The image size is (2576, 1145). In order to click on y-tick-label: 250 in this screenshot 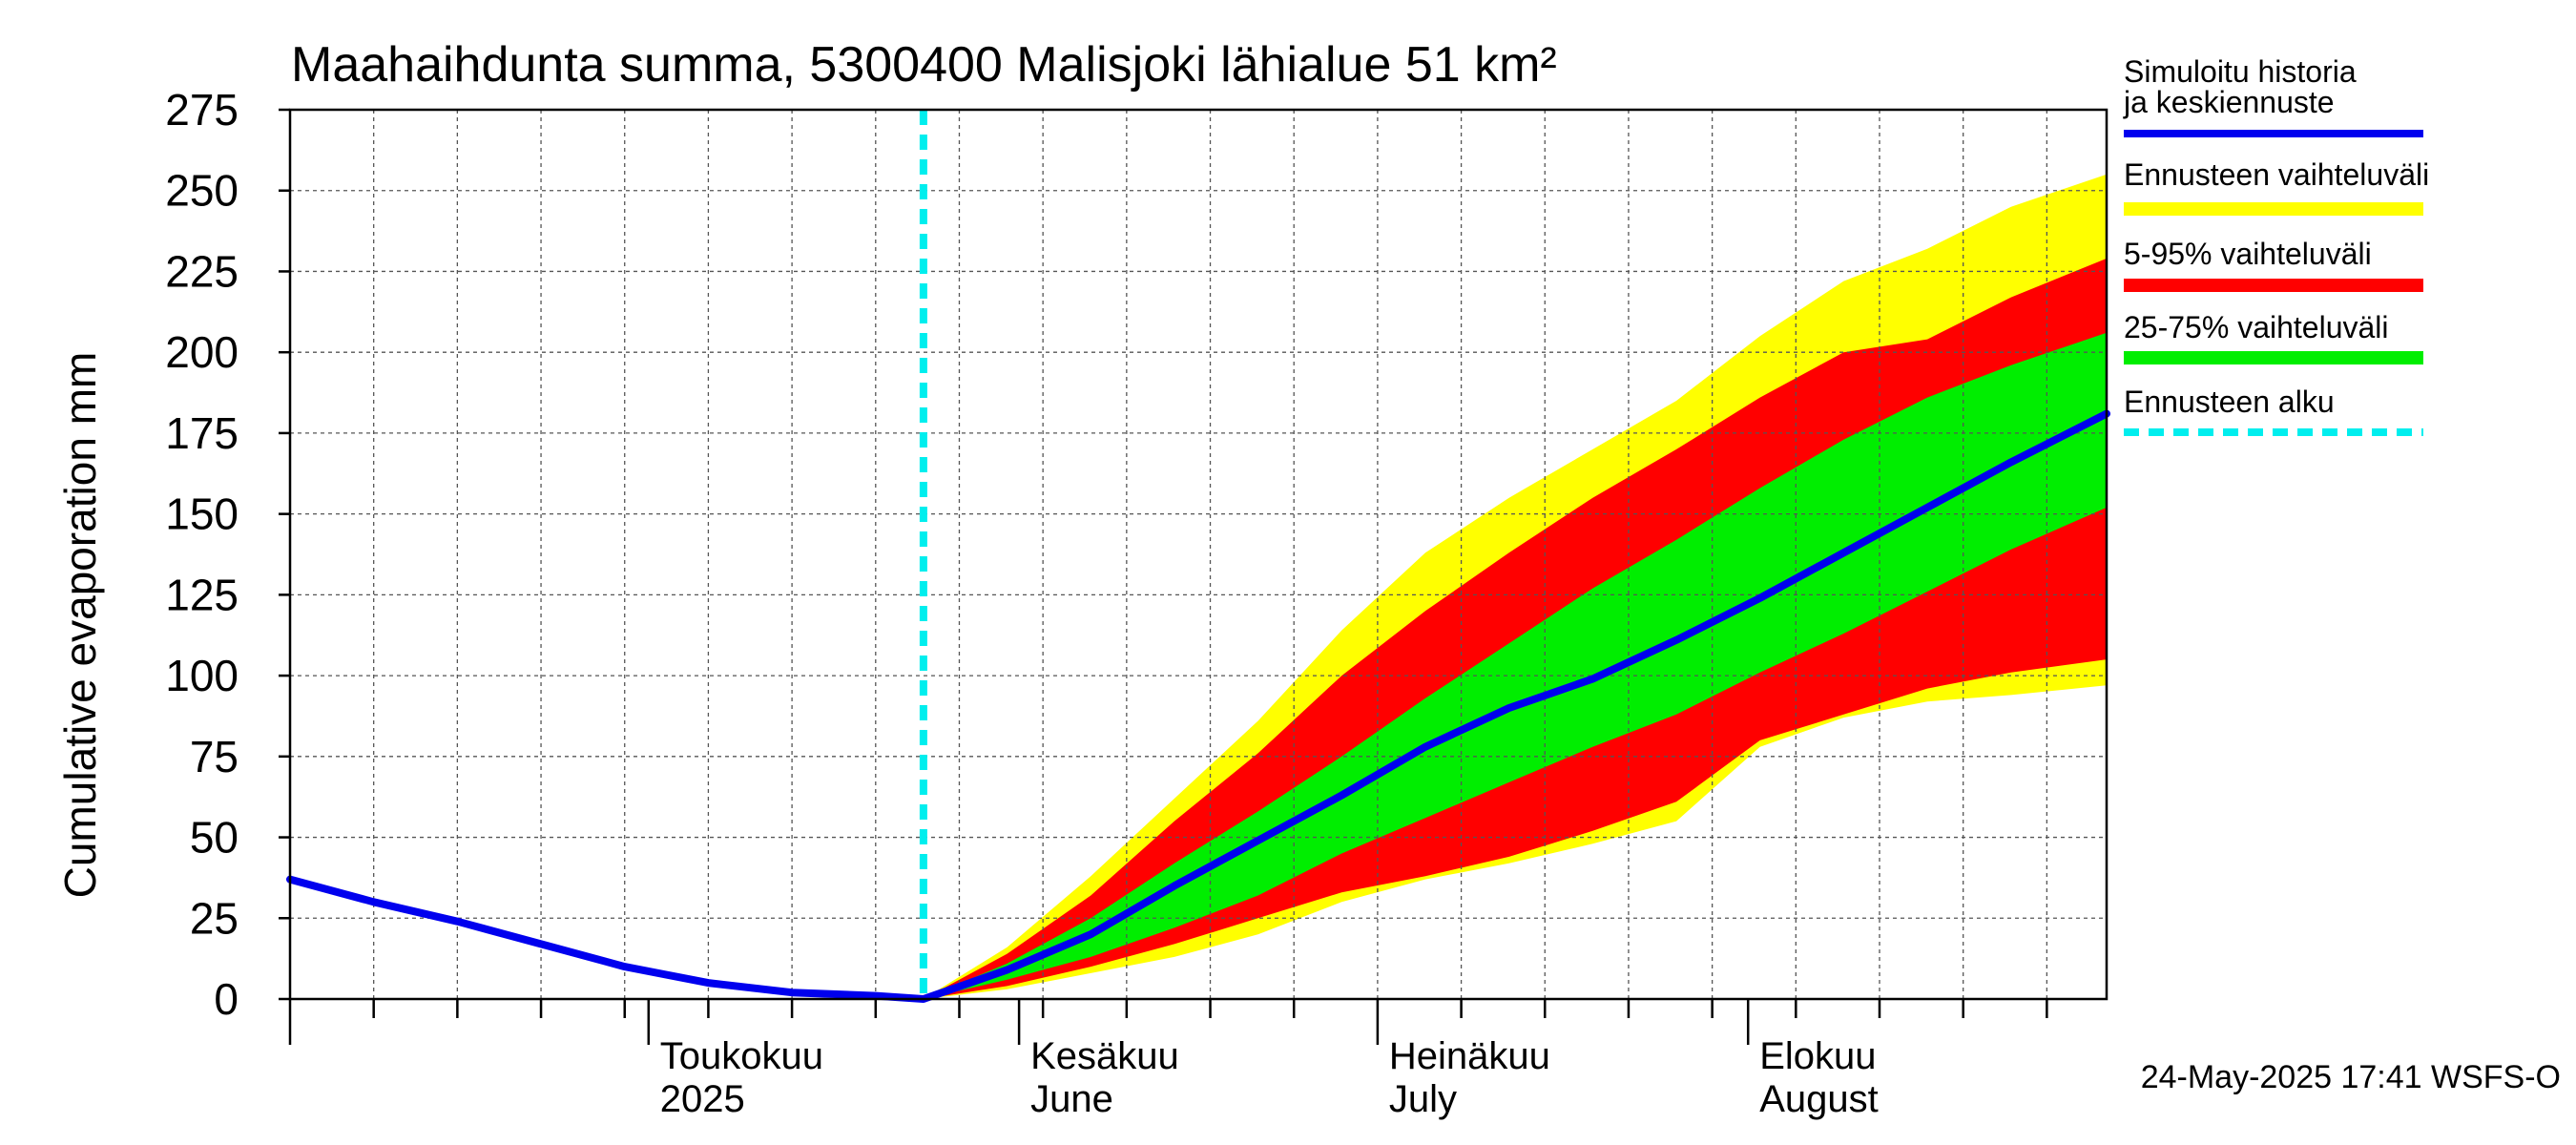, I will do `click(202, 191)`.